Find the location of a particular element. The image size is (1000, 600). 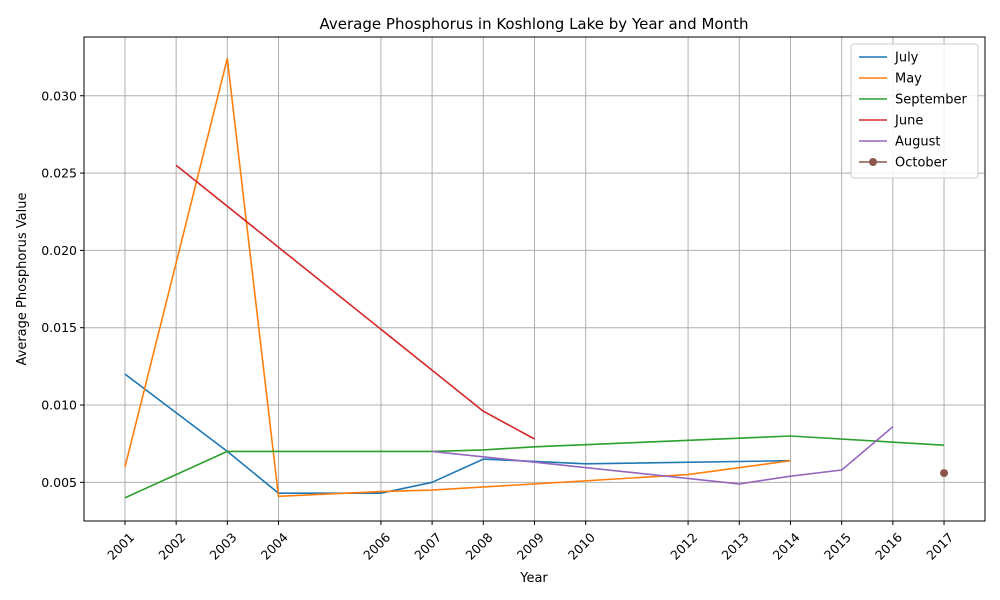

x-tick-label: 2010 is located at coordinates (581, 546).